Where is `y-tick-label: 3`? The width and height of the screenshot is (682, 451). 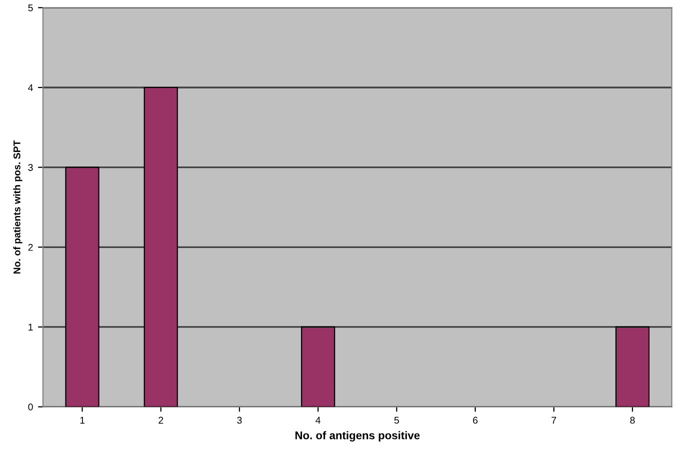
y-tick-label: 3 is located at coordinates (30, 167).